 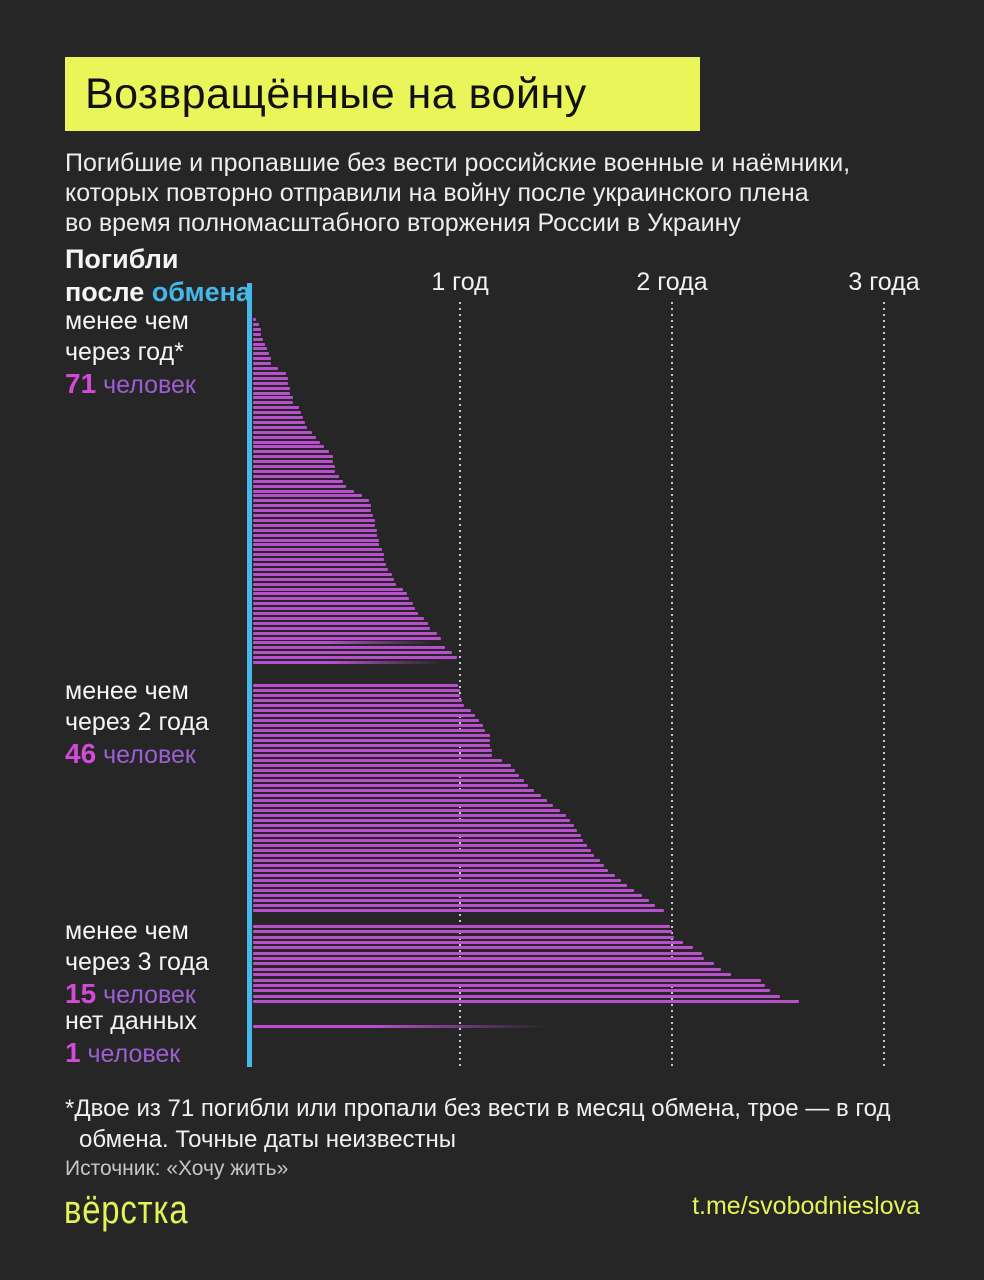 What do you see at coordinates (126, 1210) in the screenshot?
I see `verstka-logo: вёрстка` at bounding box center [126, 1210].